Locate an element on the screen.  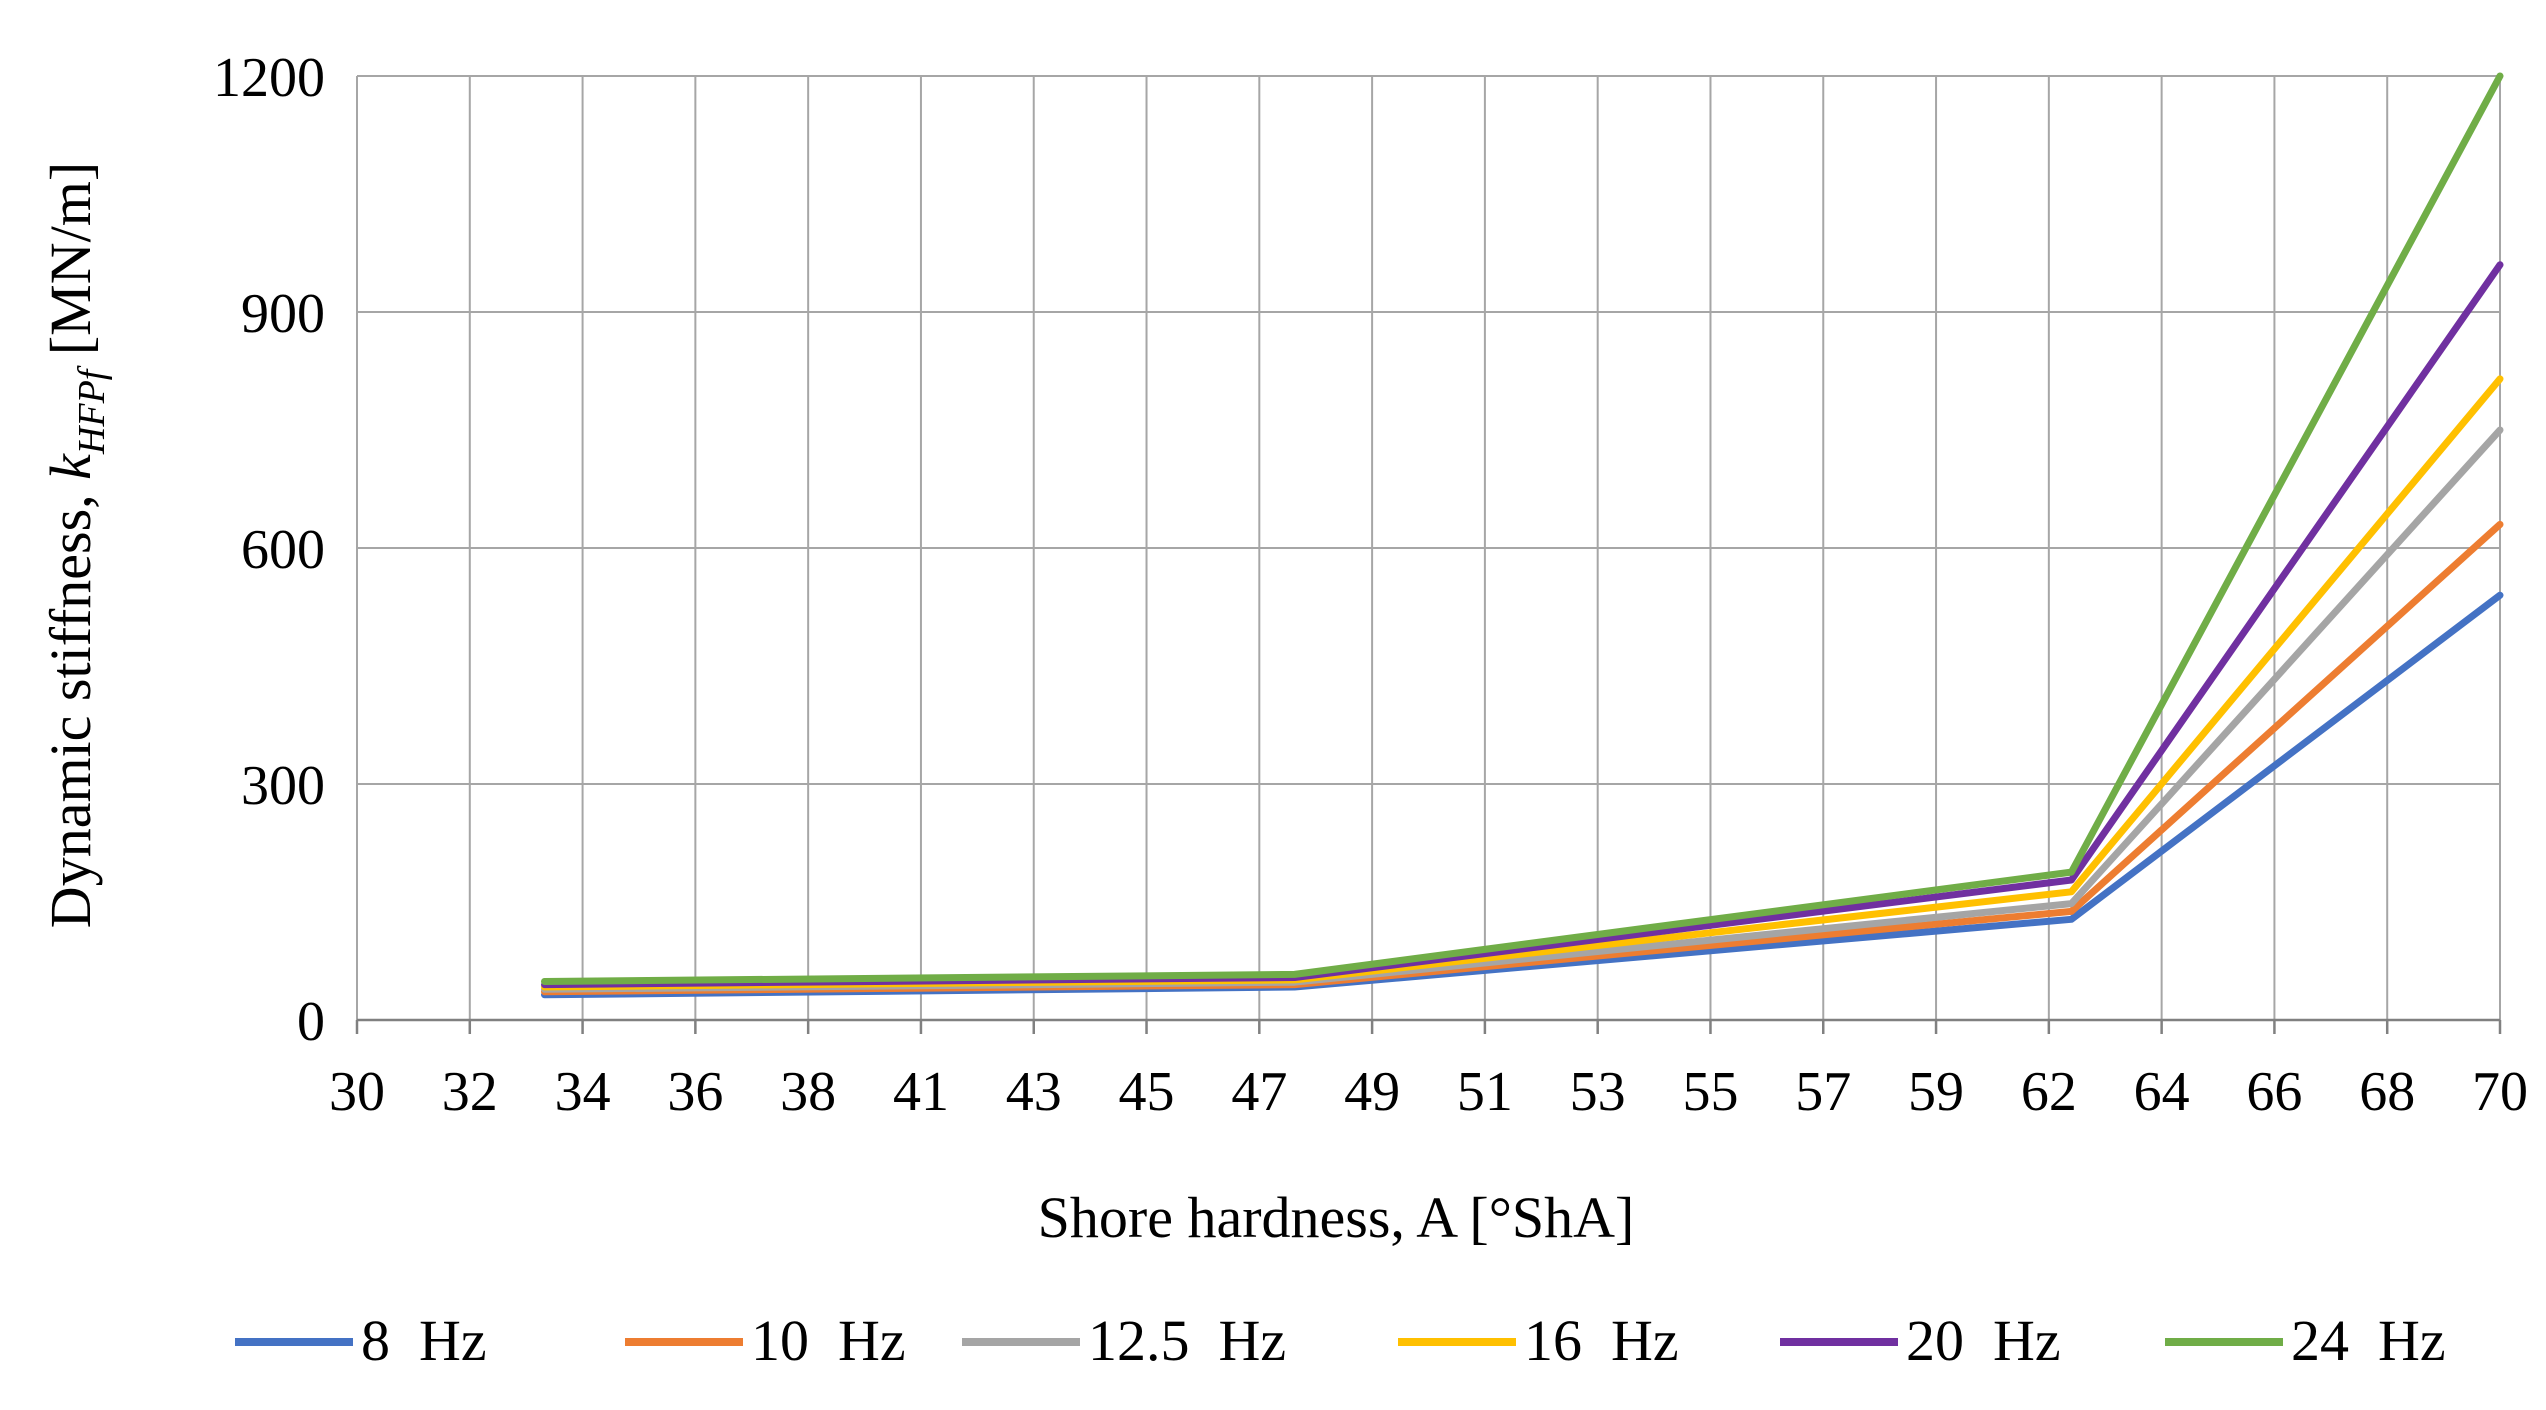
axes is located at coordinates (1428, 1026).